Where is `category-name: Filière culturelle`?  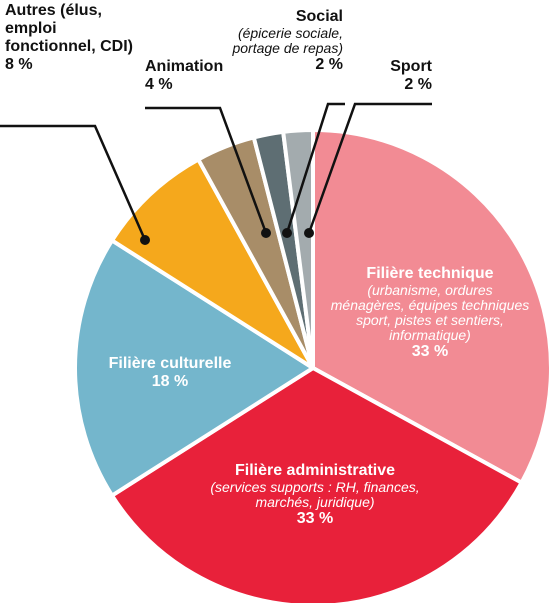
category-name: Filière culturelle is located at coordinates (170, 363).